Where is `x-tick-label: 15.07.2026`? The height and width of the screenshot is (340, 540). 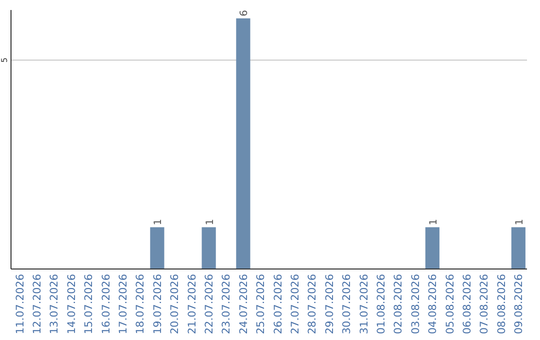
x-tick-label: 15.07.2026 is located at coordinates (89, 304).